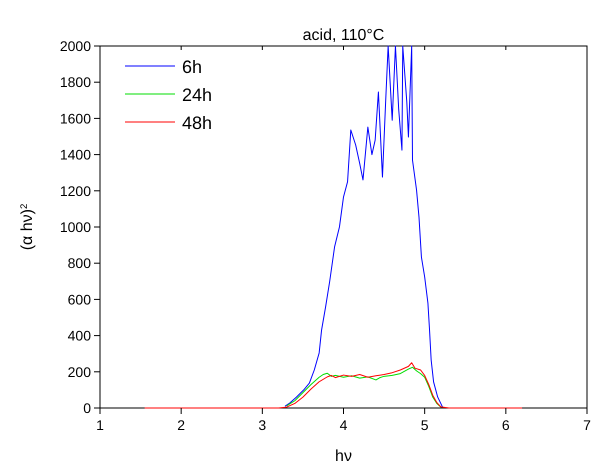  Describe the element at coordinates (262, 425) in the screenshot. I see `x-tick-label: 3` at that location.